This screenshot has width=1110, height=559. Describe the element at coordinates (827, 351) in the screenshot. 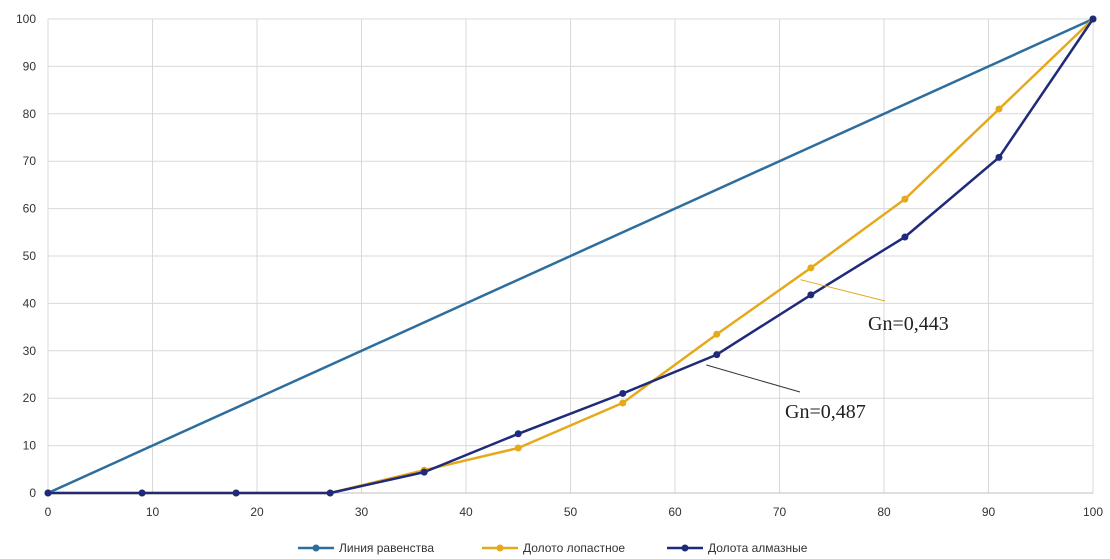

I see `annotations: Gn=0,443 Gn=0,487` at that location.